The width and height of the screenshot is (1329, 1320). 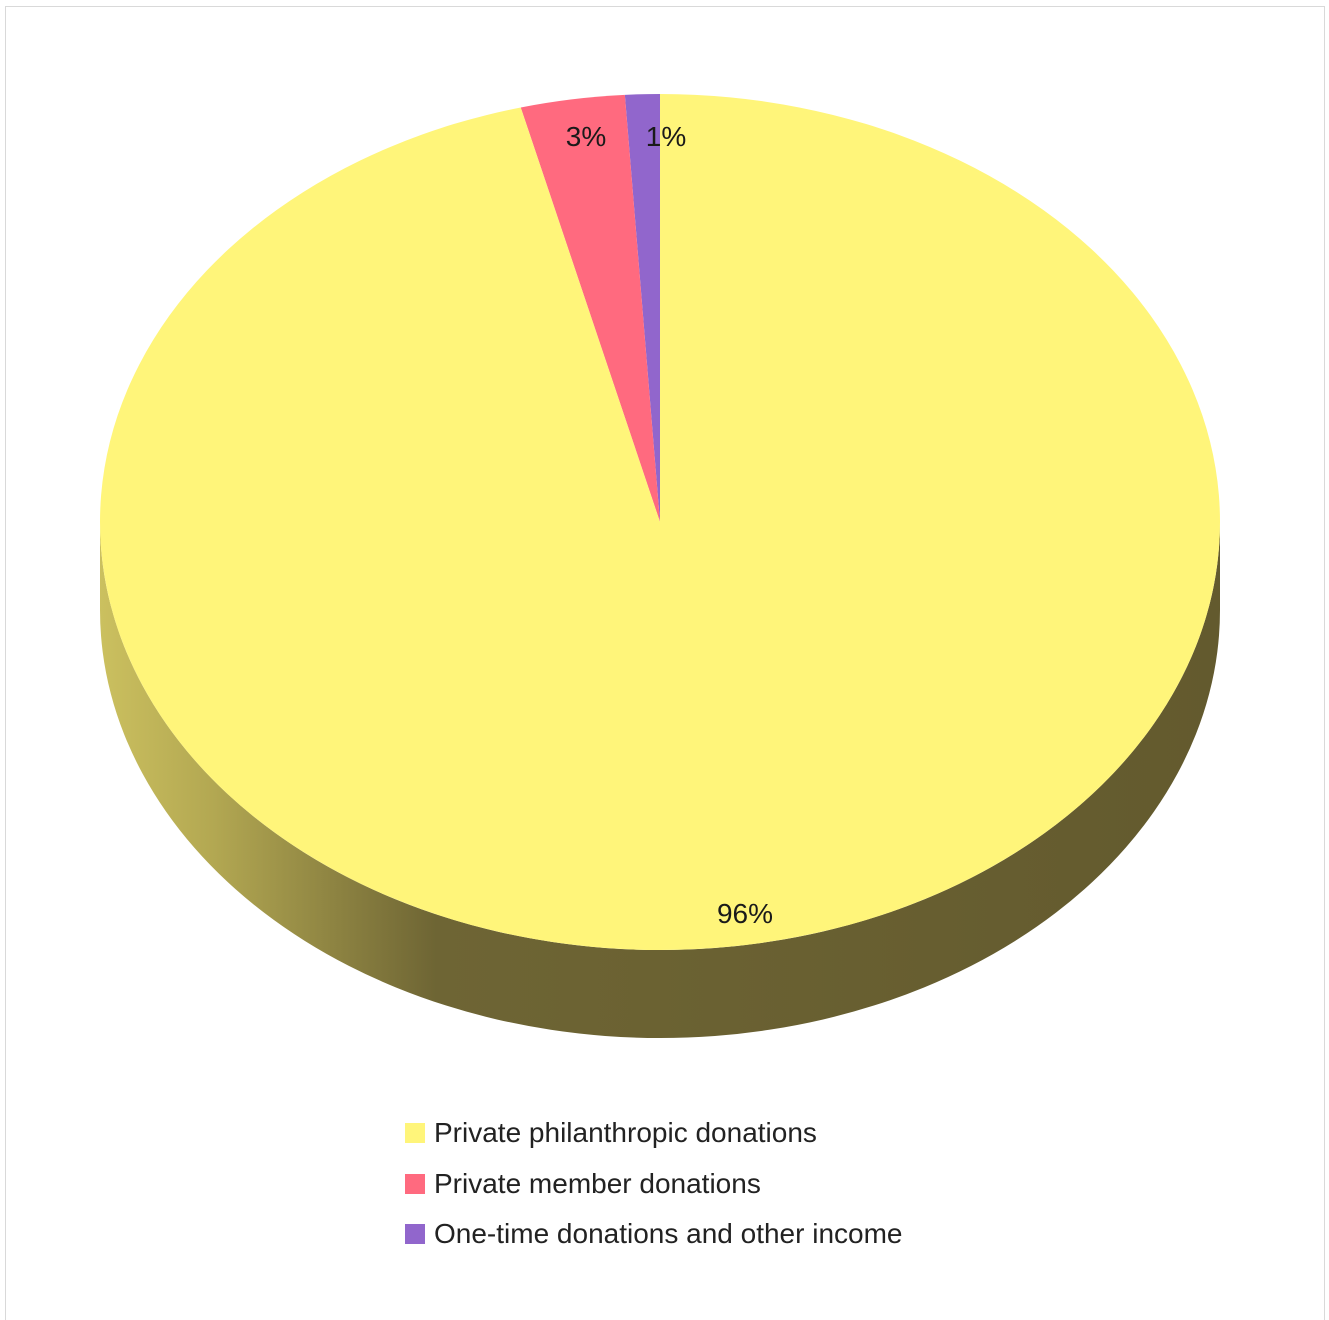 I want to click on legend-swatch-one-time, so click(x=415, y=1234).